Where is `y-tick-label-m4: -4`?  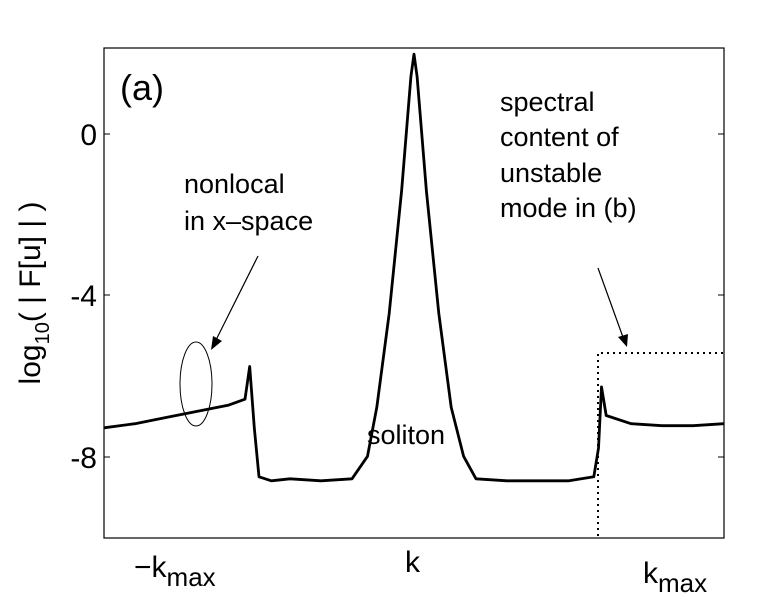
y-tick-label-m4: -4 is located at coordinates (83, 296).